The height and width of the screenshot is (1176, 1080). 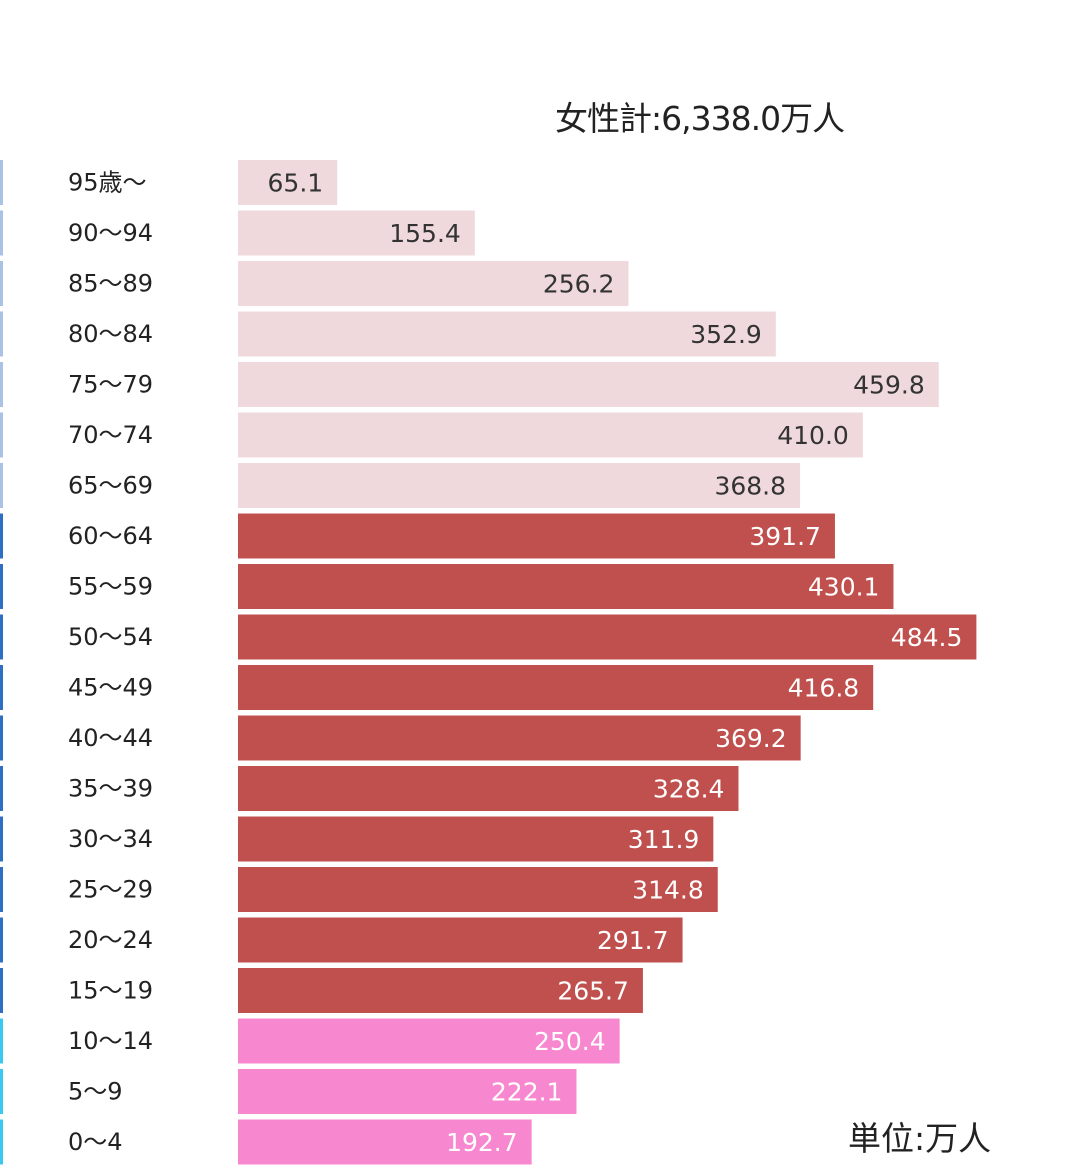 I want to click on age-group-label: 70～74, so click(x=110, y=435).